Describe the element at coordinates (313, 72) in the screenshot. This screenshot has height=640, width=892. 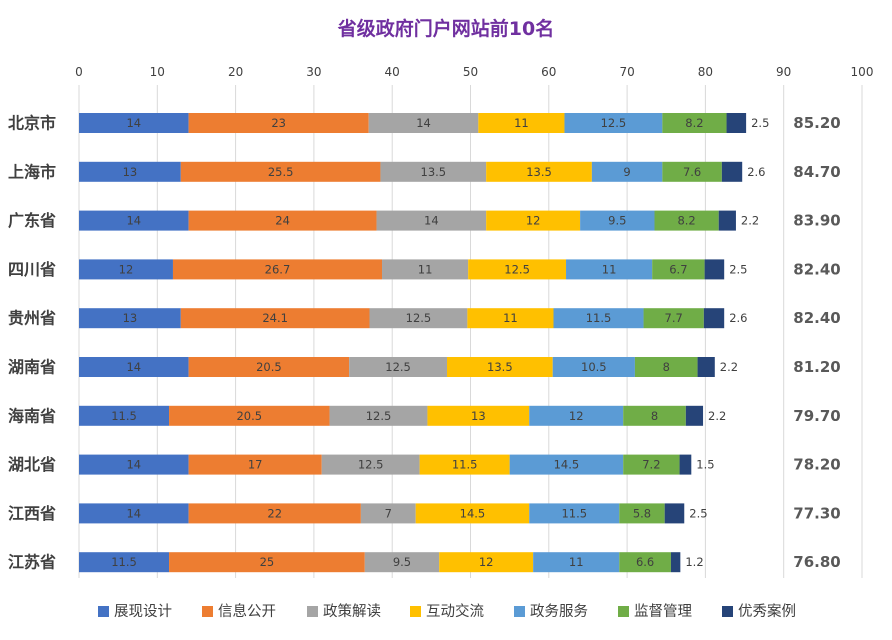
I see `x-tick-label: 30` at that location.